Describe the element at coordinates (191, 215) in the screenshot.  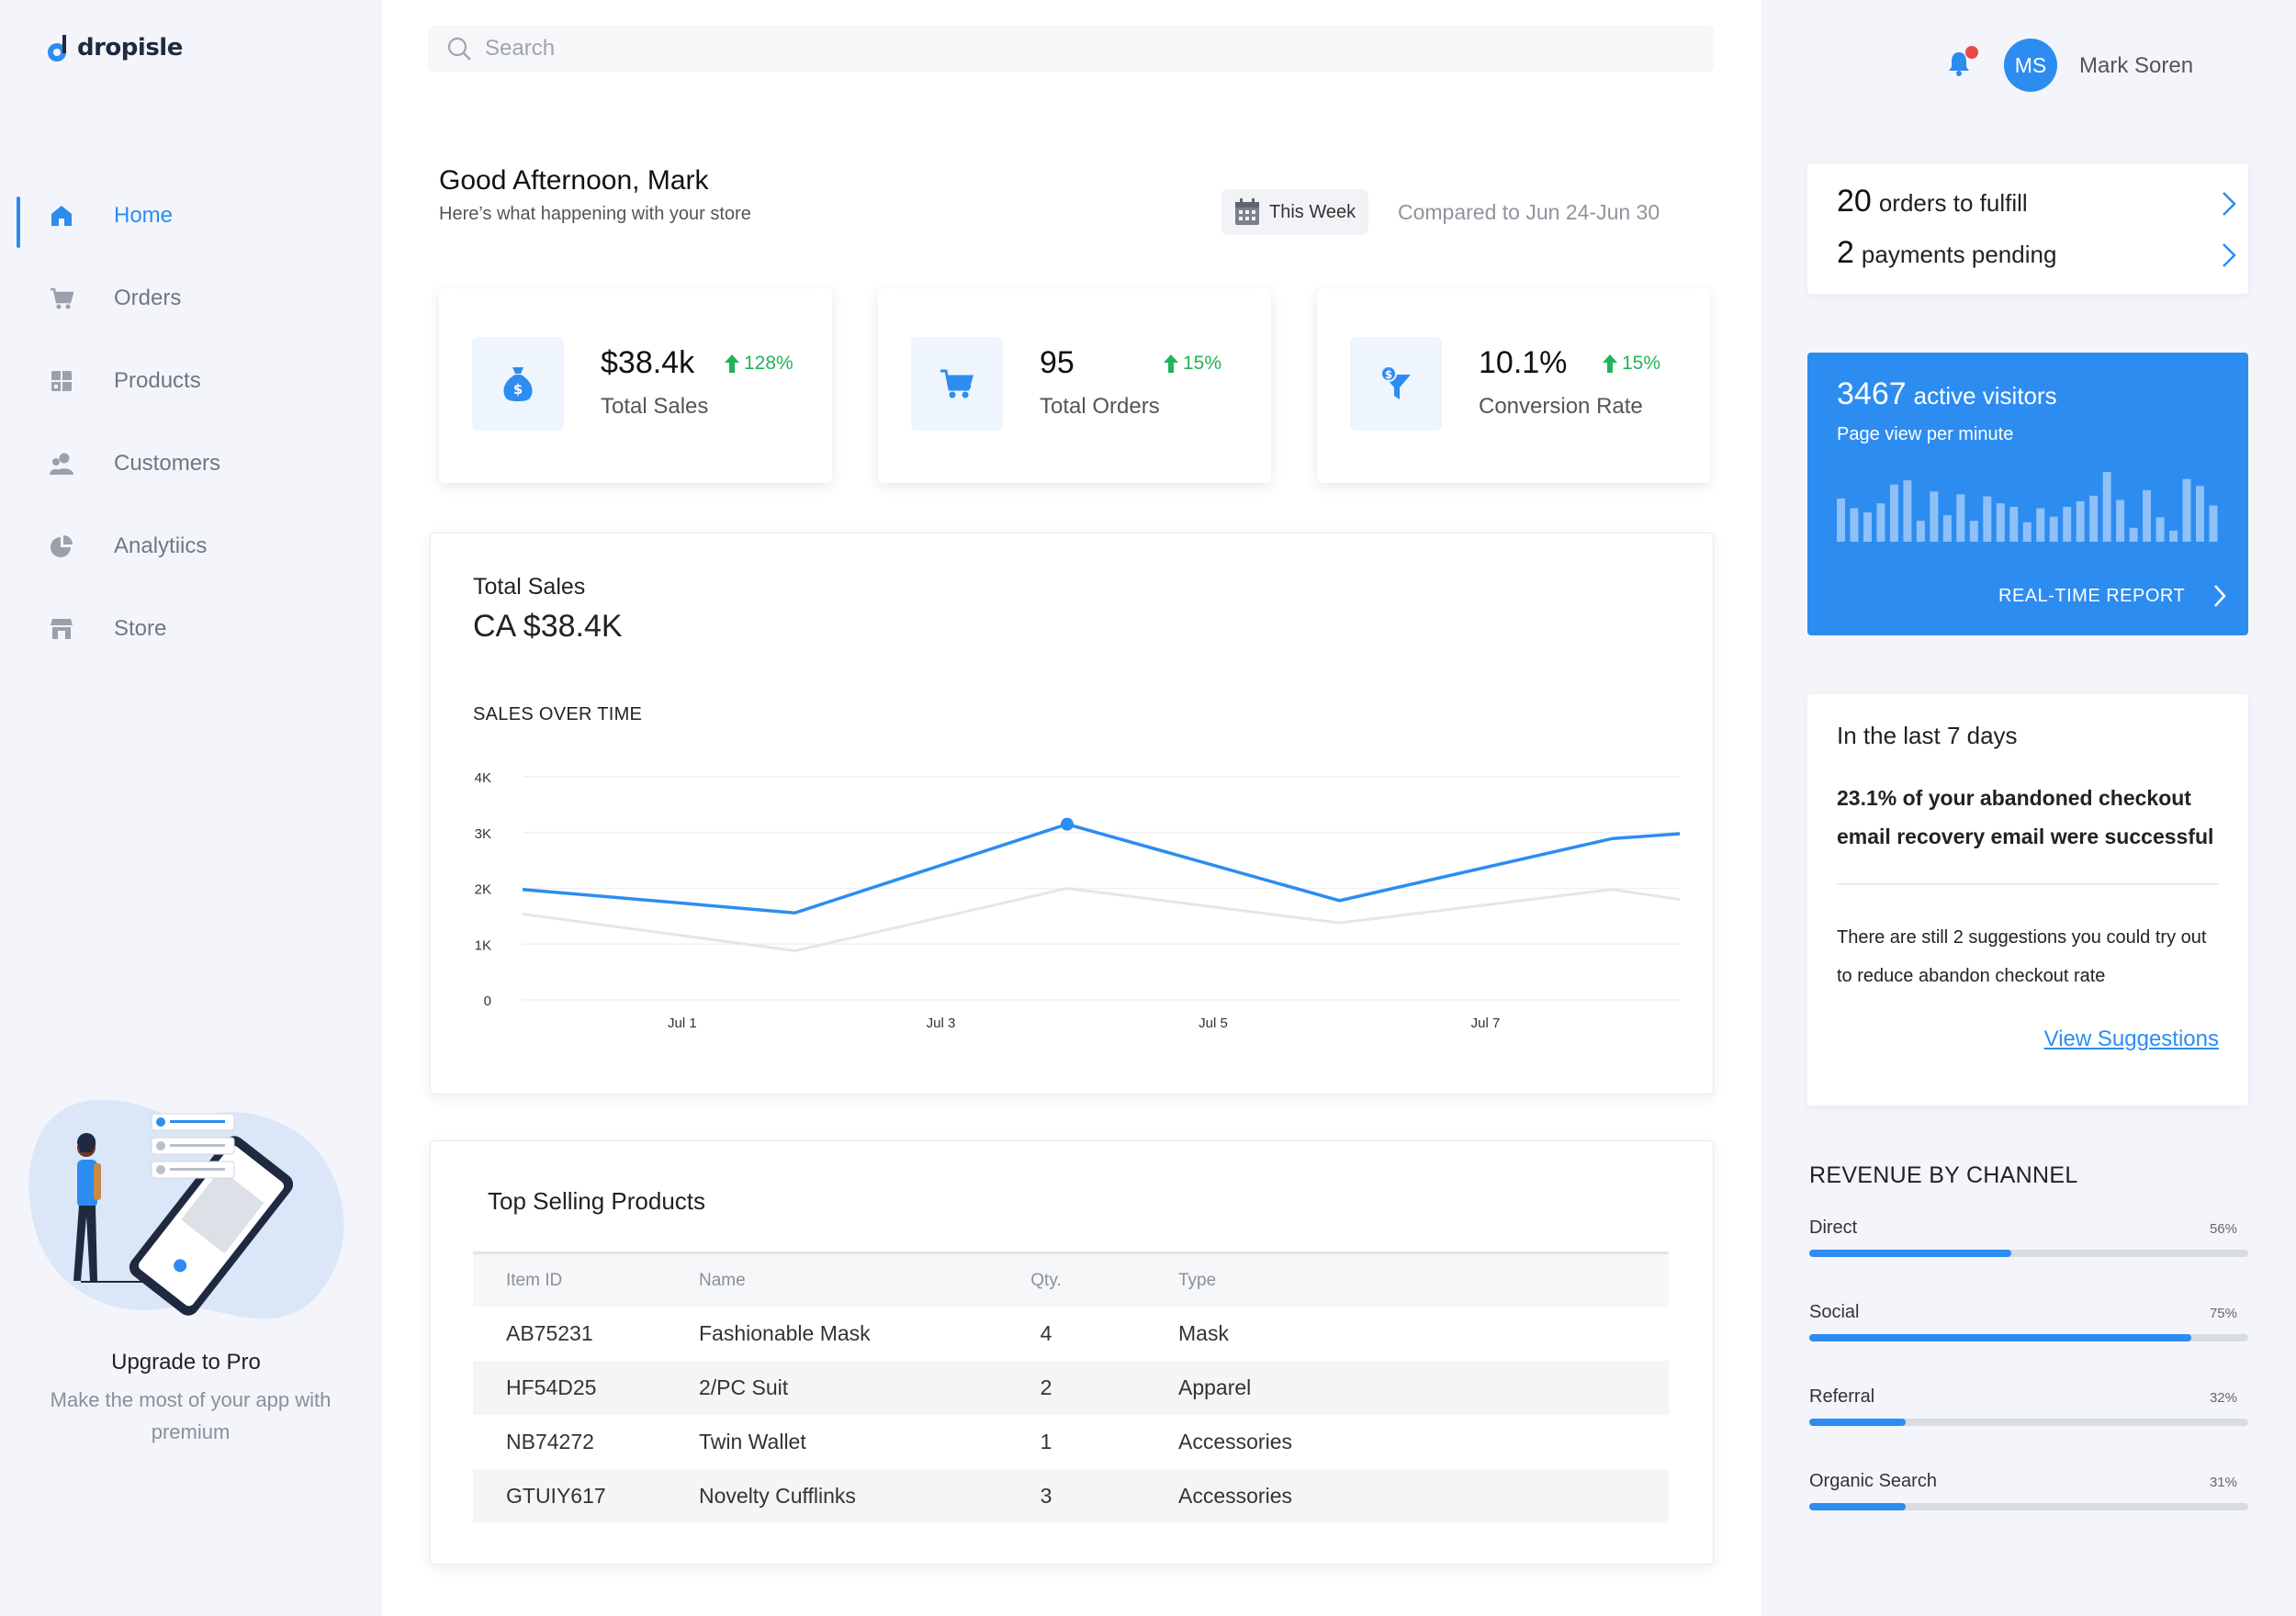
I see `sidebar-item-home: Home` at that location.